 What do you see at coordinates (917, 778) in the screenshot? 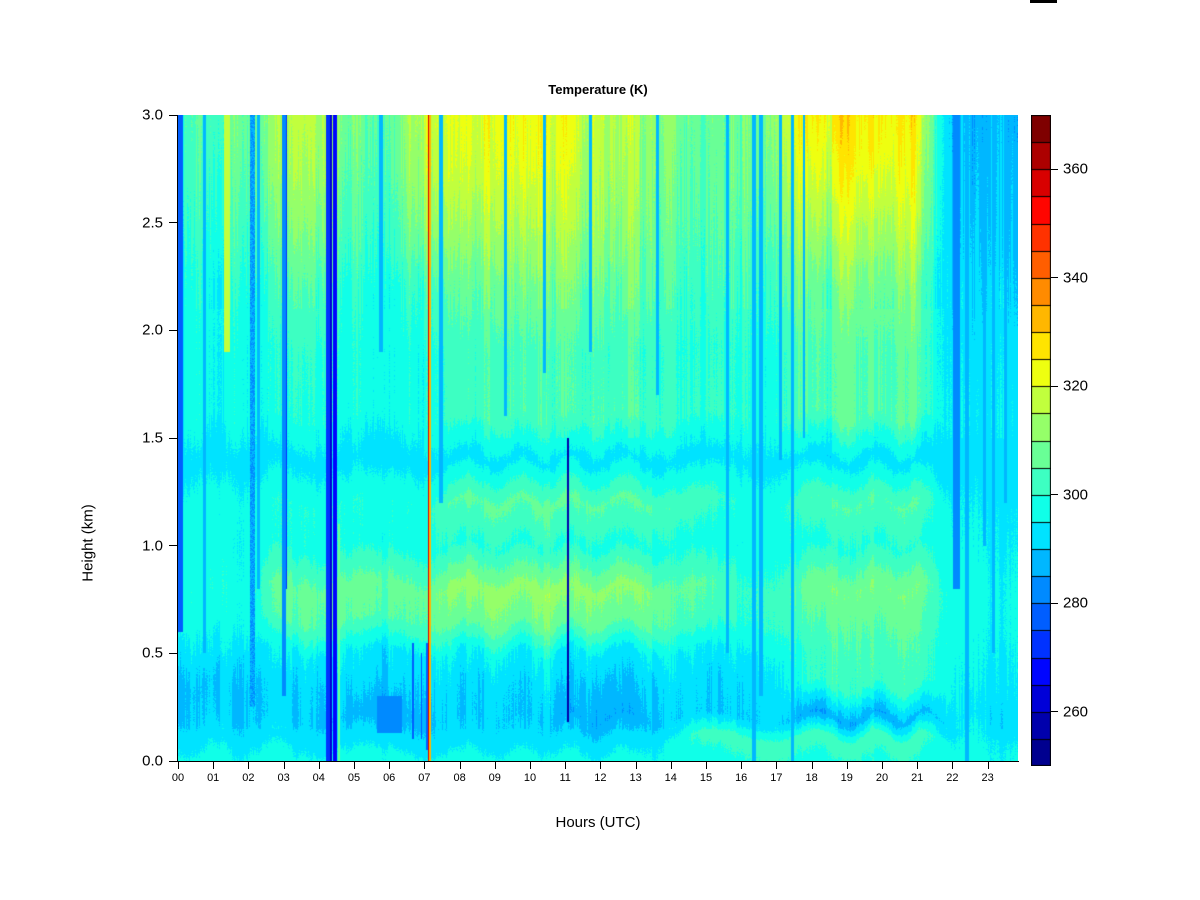
I see `x-tick-label: 21` at bounding box center [917, 778].